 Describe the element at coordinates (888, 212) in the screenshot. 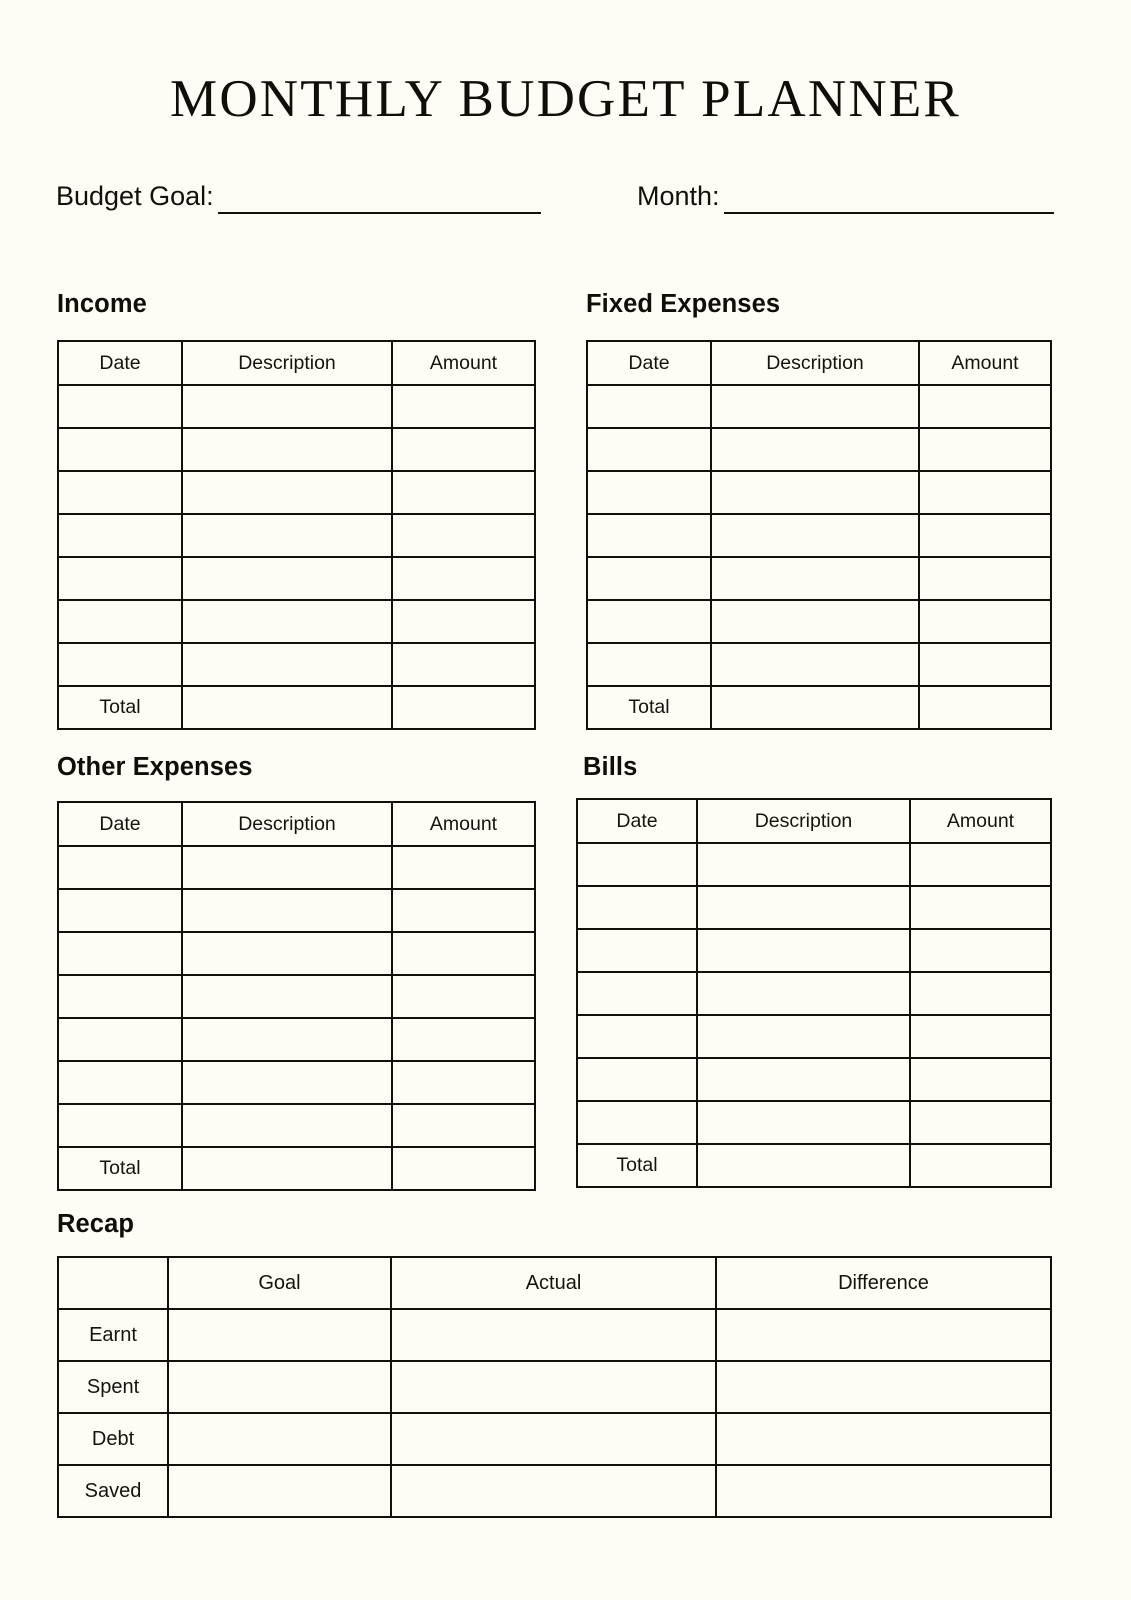

I see `month-input` at that location.